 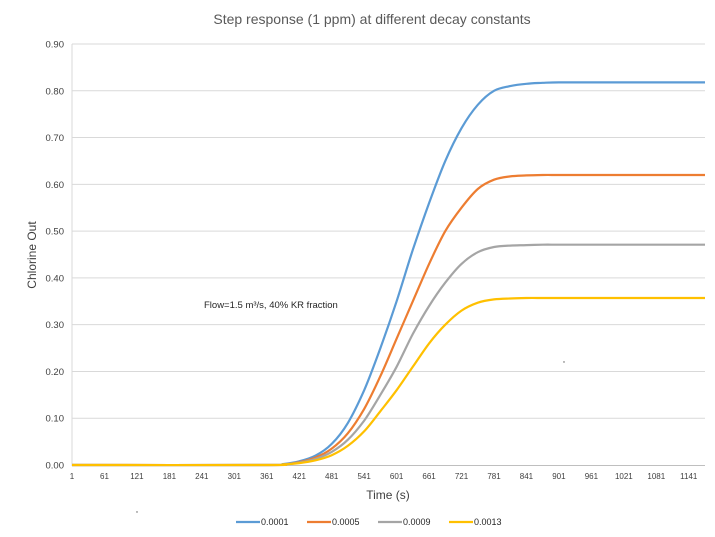 I want to click on annotation-text: Flow=1.5 m³/s, 40% KR fraction, so click(x=271, y=305).